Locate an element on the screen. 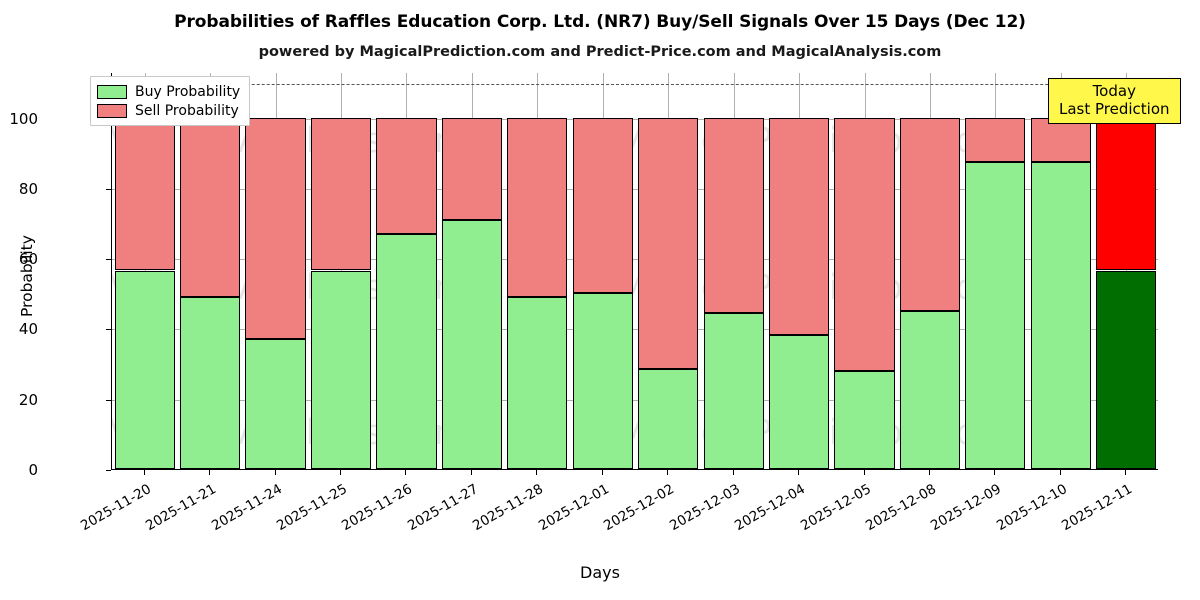  today-annotation-line1: Today is located at coordinates (1114, 91).